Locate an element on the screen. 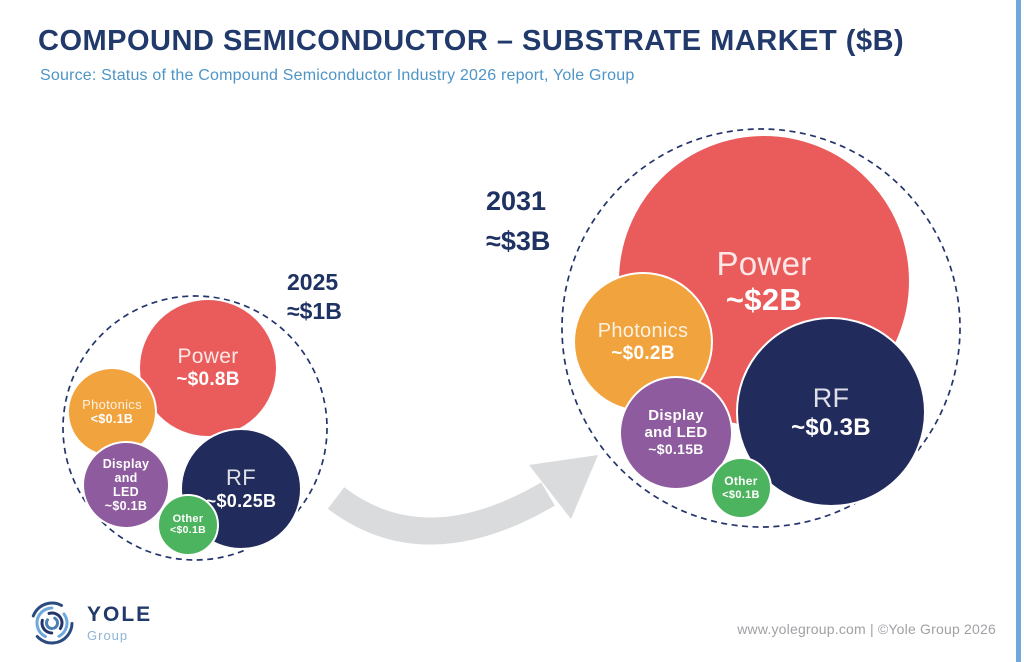 The width and height of the screenshot is (1024, 662). yole-logo-name: YOLE is located at coordinates (120, 614).